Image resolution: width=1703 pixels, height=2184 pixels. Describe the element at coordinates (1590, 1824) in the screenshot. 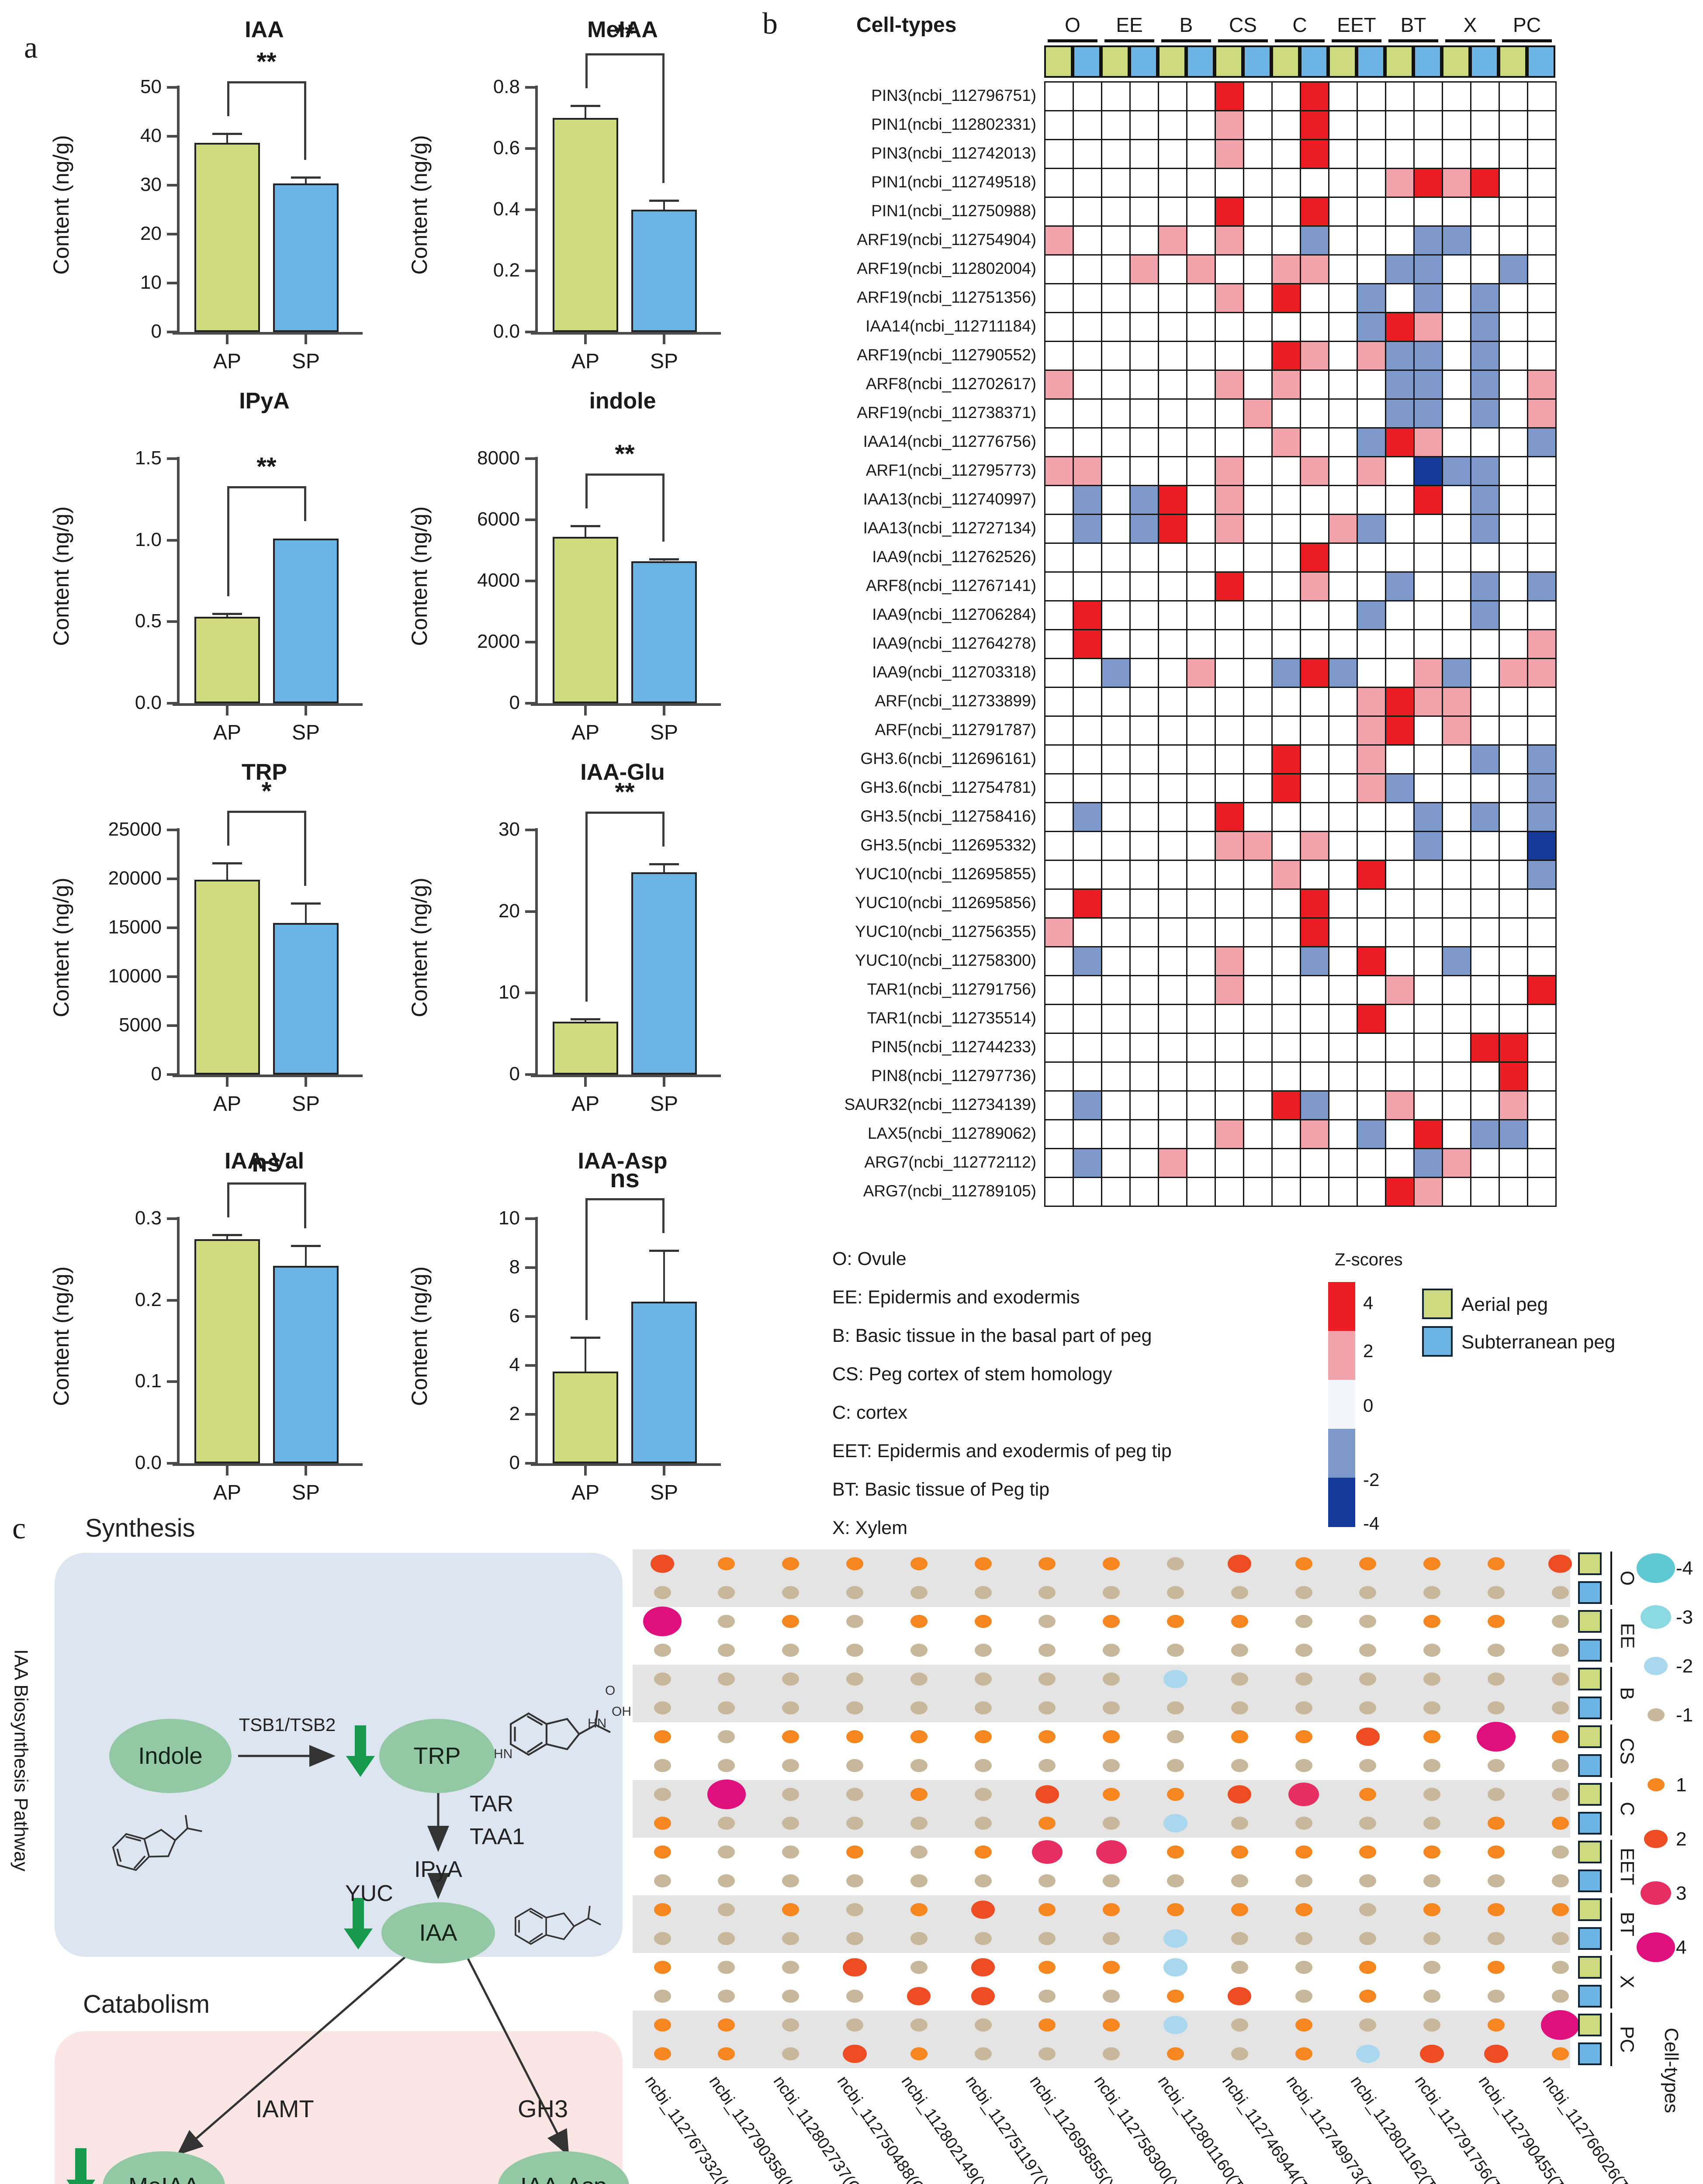

I see `dotplot-row-swatch-subterranean` at that location.